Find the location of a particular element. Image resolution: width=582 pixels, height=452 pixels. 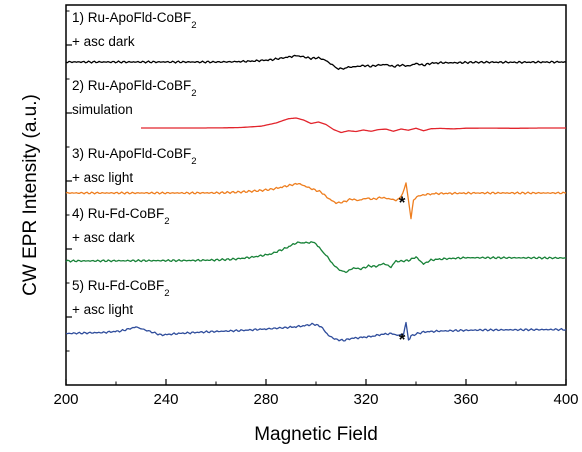

series-sublabel-2: simulation is located at coordinates (102, 109).